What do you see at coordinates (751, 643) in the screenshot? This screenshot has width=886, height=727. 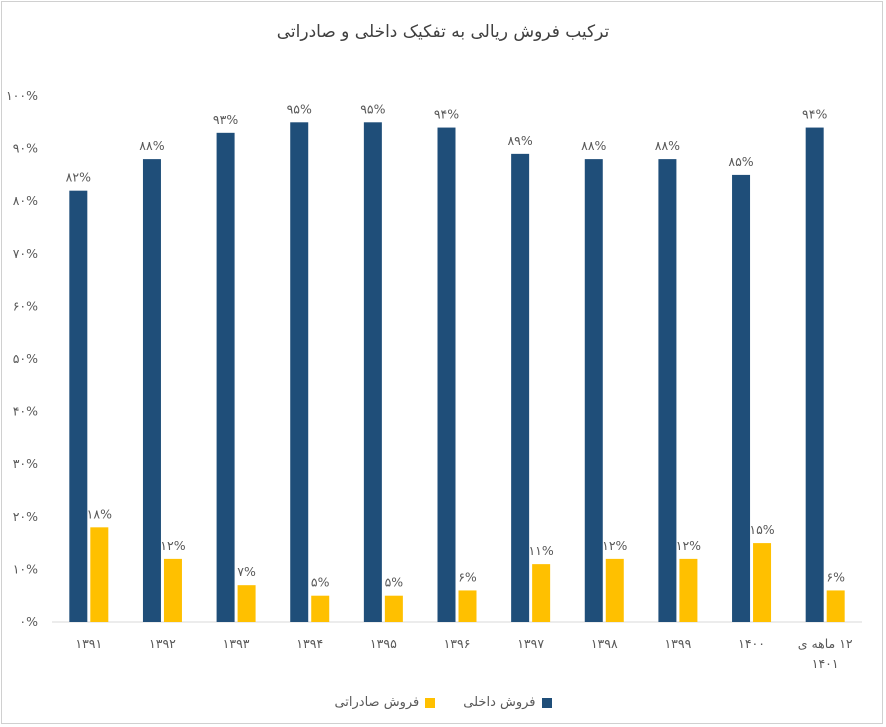 I see `x-tick-label: ۱۴۰۰` at bounding box center [751, 643].